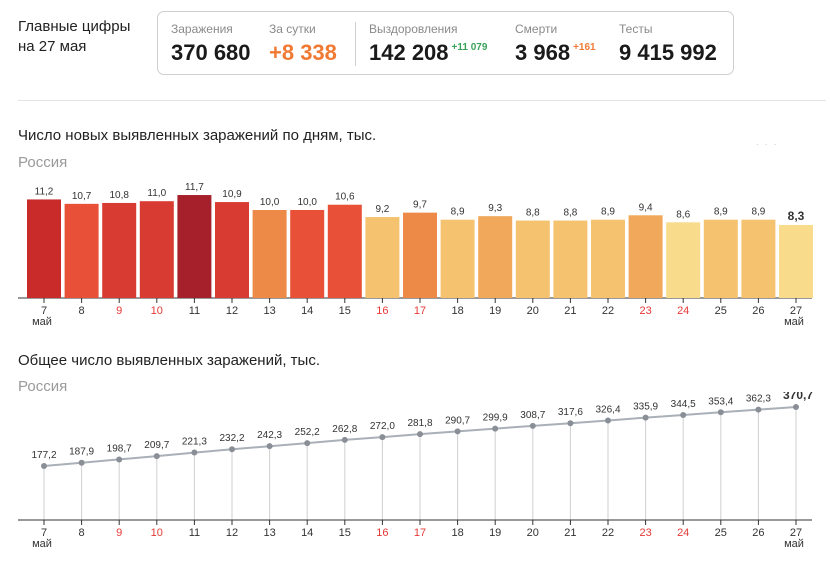 The height and width of the screenshot is (587, 830). Describe the element at coordinates (269, 435) in the screenshot. I see `line-value-label-13: 242,3` at that location.